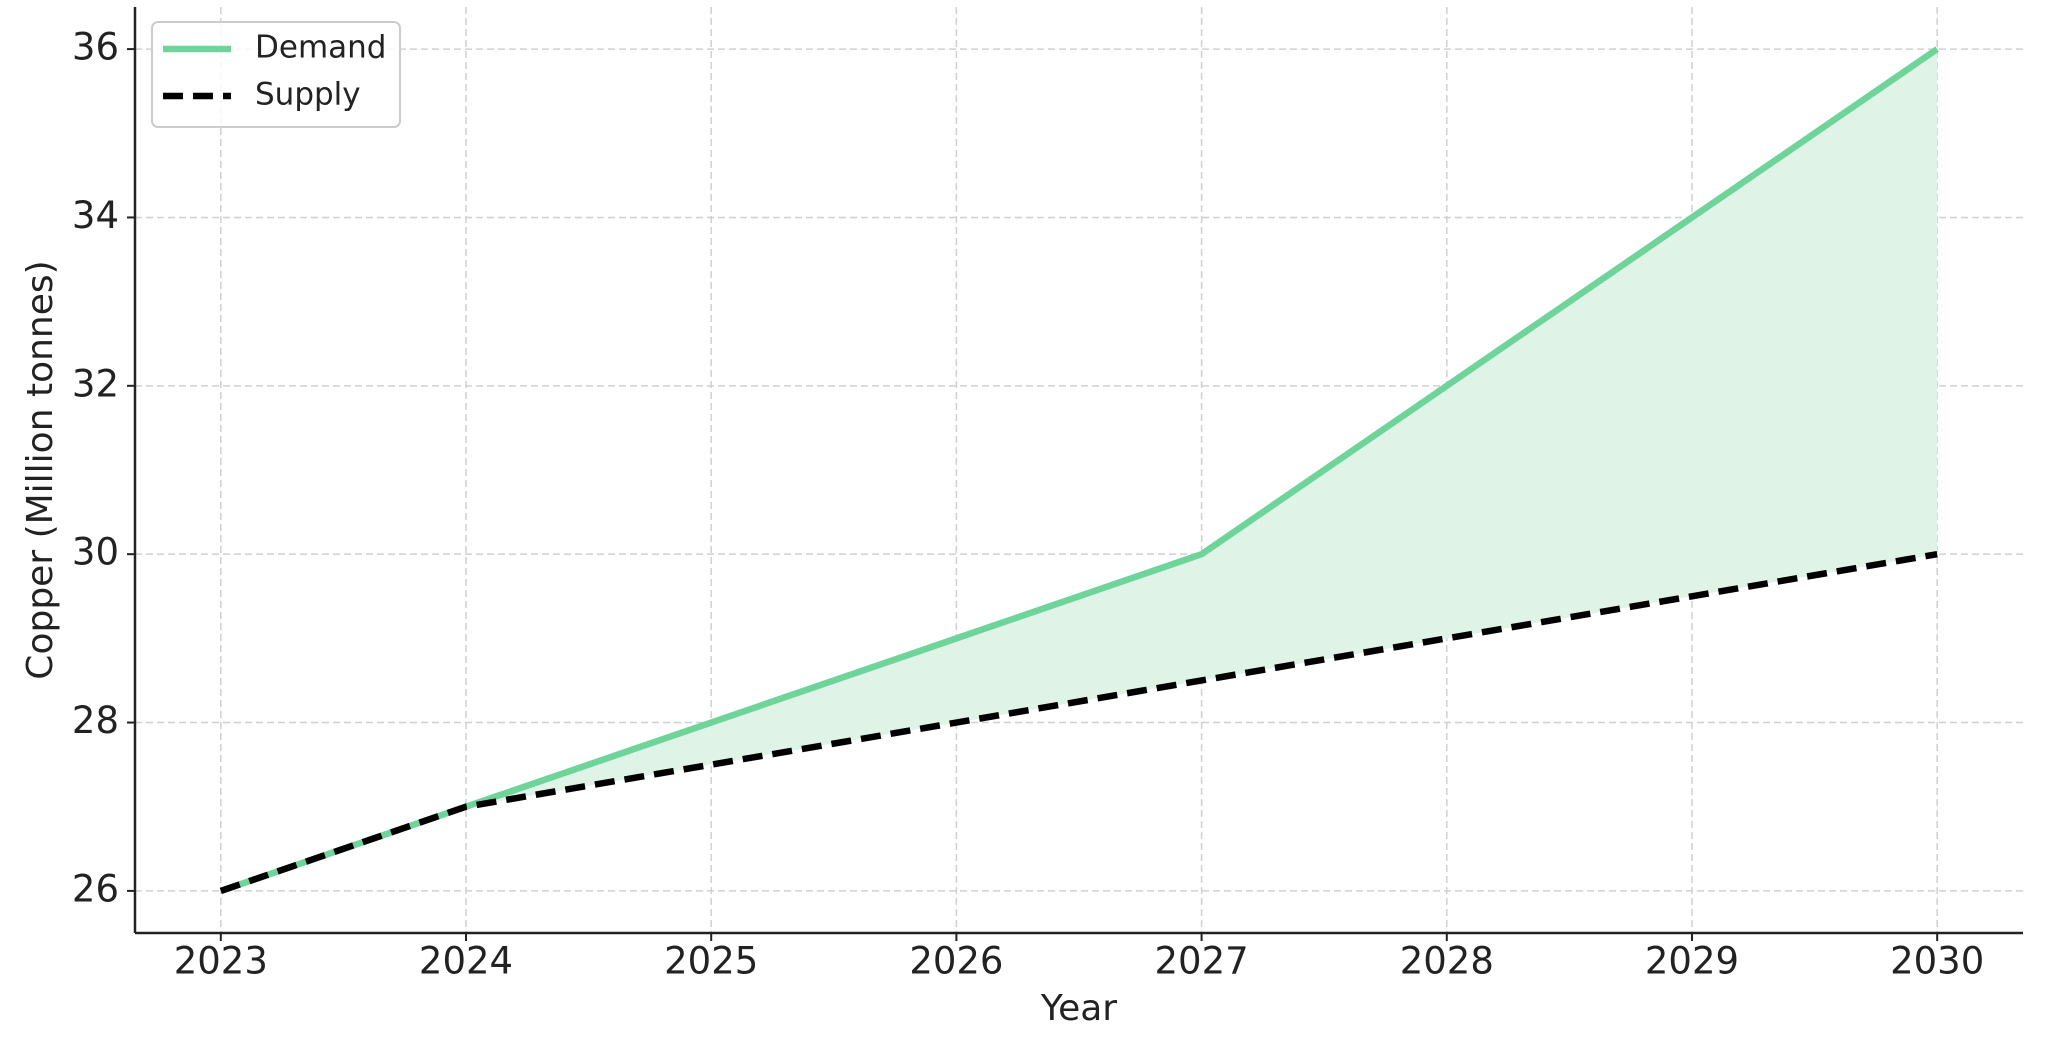 The image size is (2048, 1043). I want to click on x-tick-label: 2029, so click(1692, 961).